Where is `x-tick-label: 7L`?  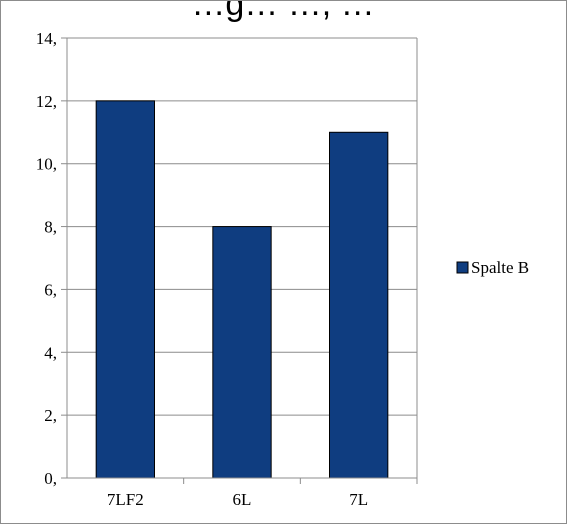
x-tick-label: 7L is located at coordinates (358, 499).